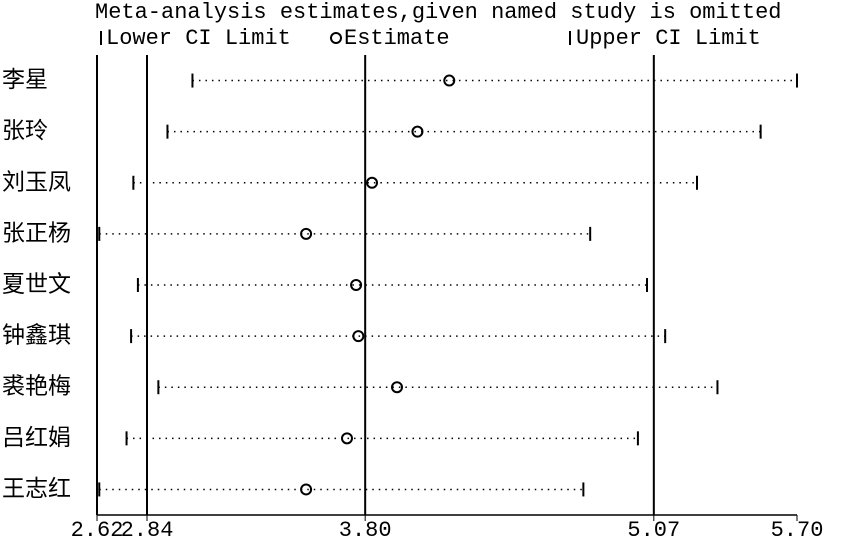  What do you see at coordinates (36, 438) in the screenshot?
I see `category-label: 吕红娟` at bounding box center [36, 438].